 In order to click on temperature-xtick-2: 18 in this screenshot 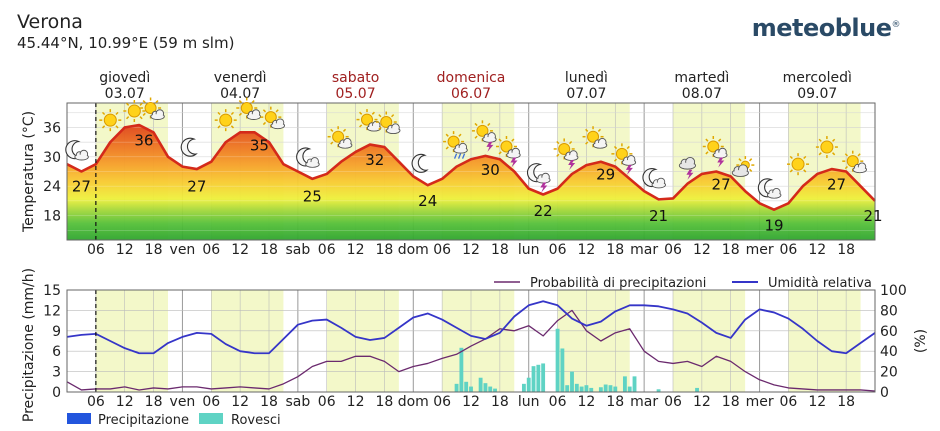, I will do `click(154, 250)`.